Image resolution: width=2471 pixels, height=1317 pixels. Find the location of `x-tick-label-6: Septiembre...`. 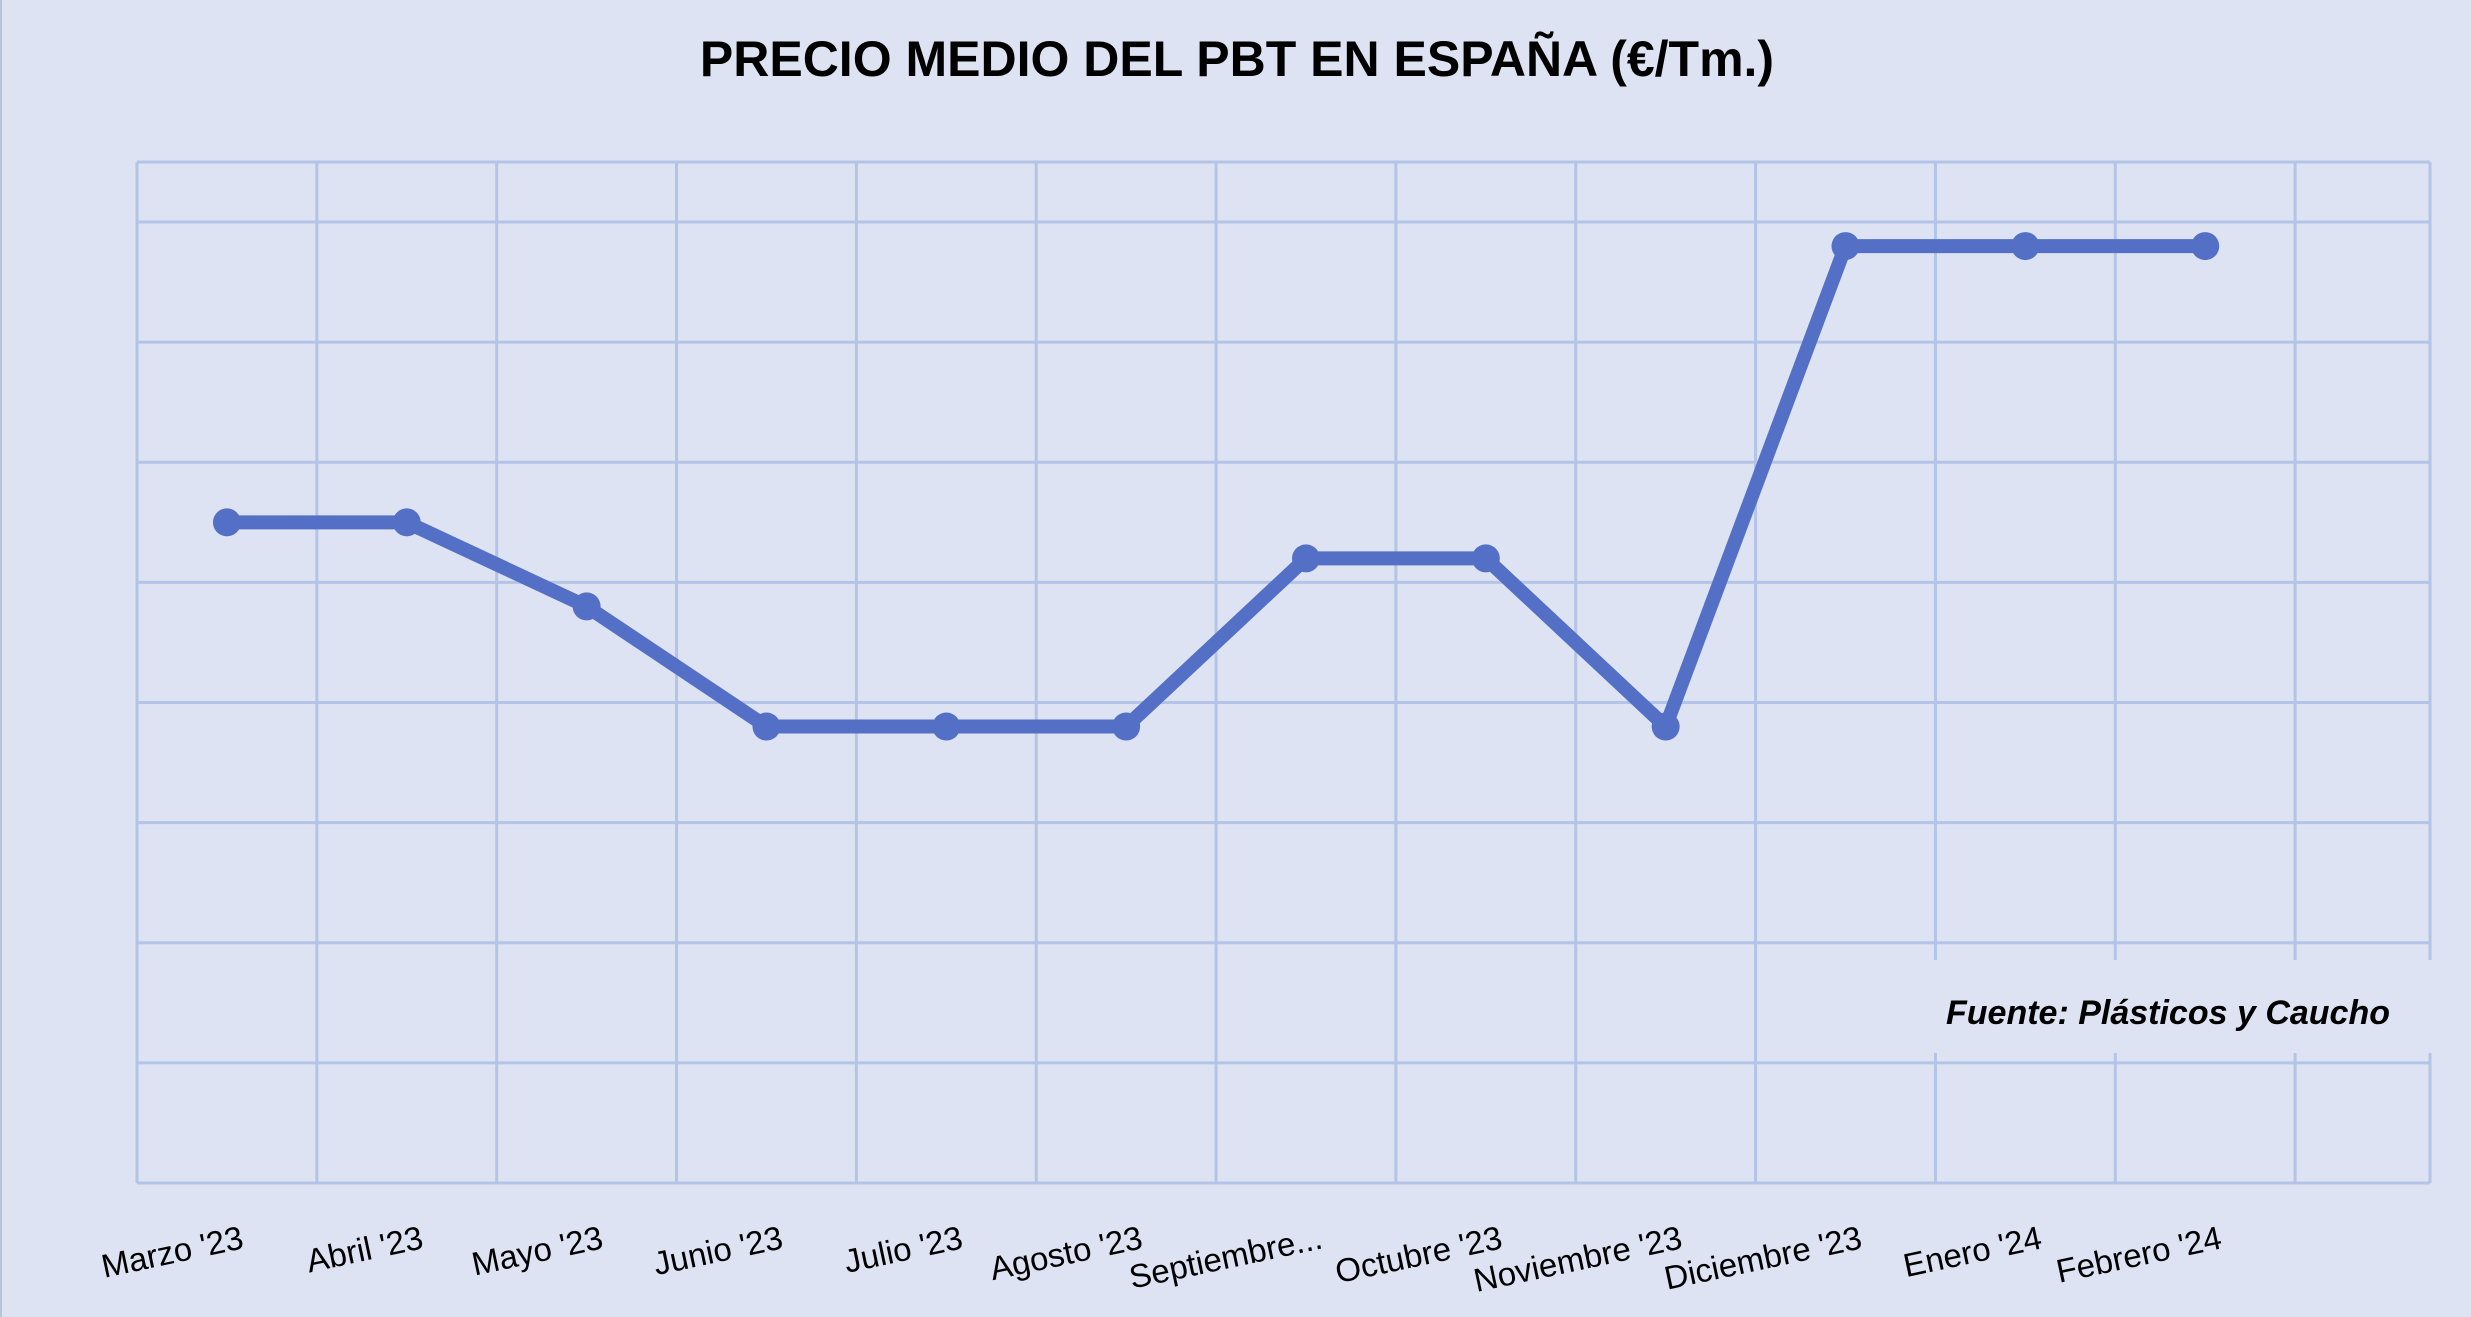

x-tick-label-6: Septiembre... is located at coordinates (1226, 1257).